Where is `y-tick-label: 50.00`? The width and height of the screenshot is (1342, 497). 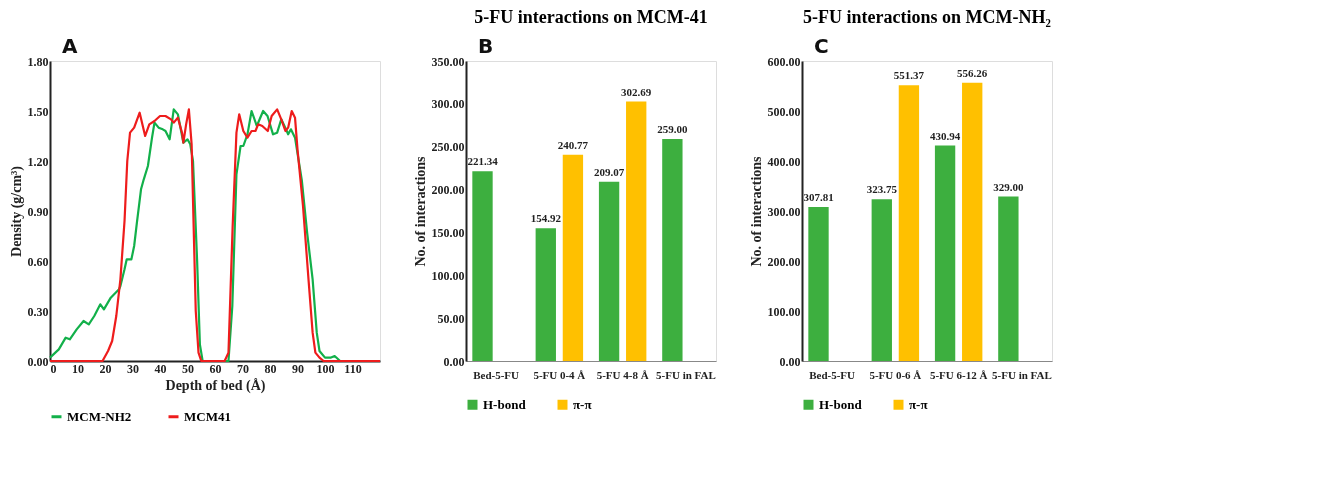 y-tick-label: 50.00 is located at coordinates (451, 318).